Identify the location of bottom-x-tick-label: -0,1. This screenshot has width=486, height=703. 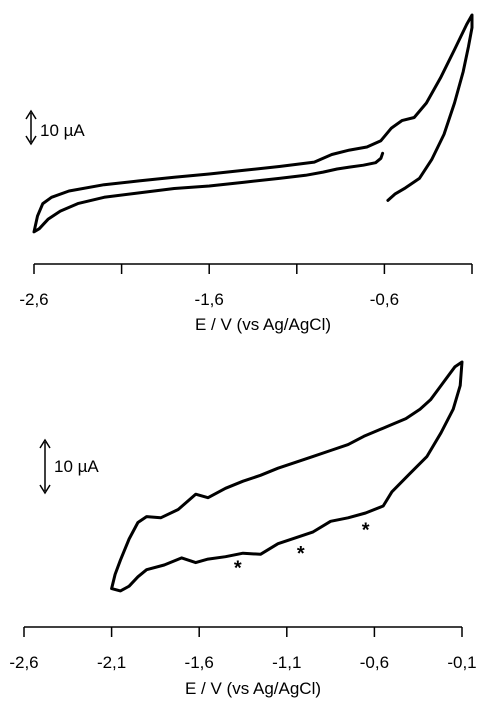
(461, 662).